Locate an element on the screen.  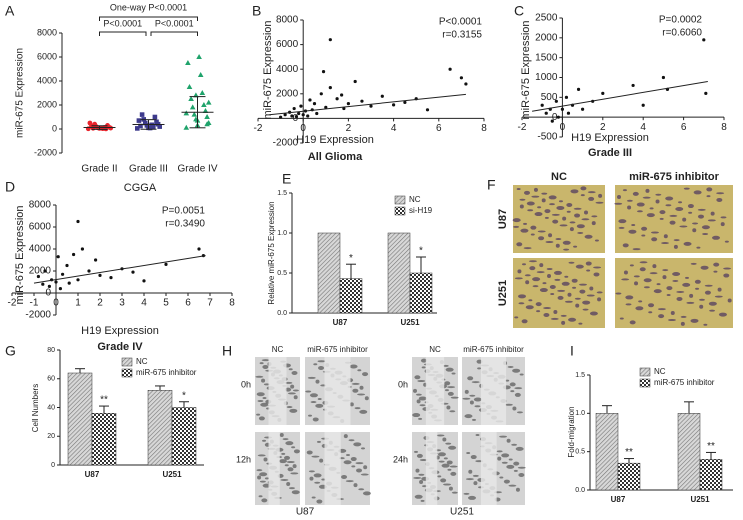
y-tick-label: 0.0 is located at coordinates (580, 490).